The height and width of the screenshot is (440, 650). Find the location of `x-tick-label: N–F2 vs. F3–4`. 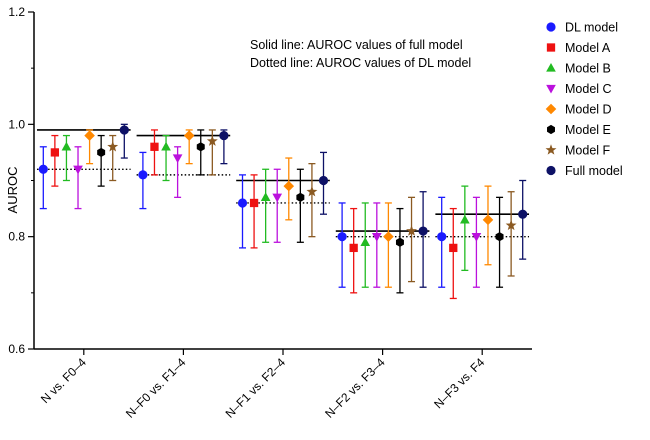

x-tick-label: N–F2 vs. F3–4 is located at coordinates (355, 388).